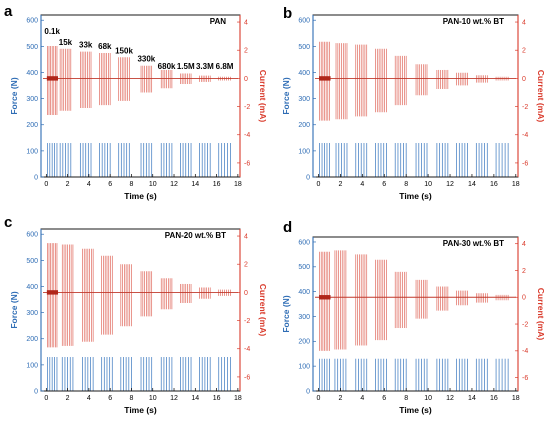  I want to click on panel-letter: b, so click(287, 13).